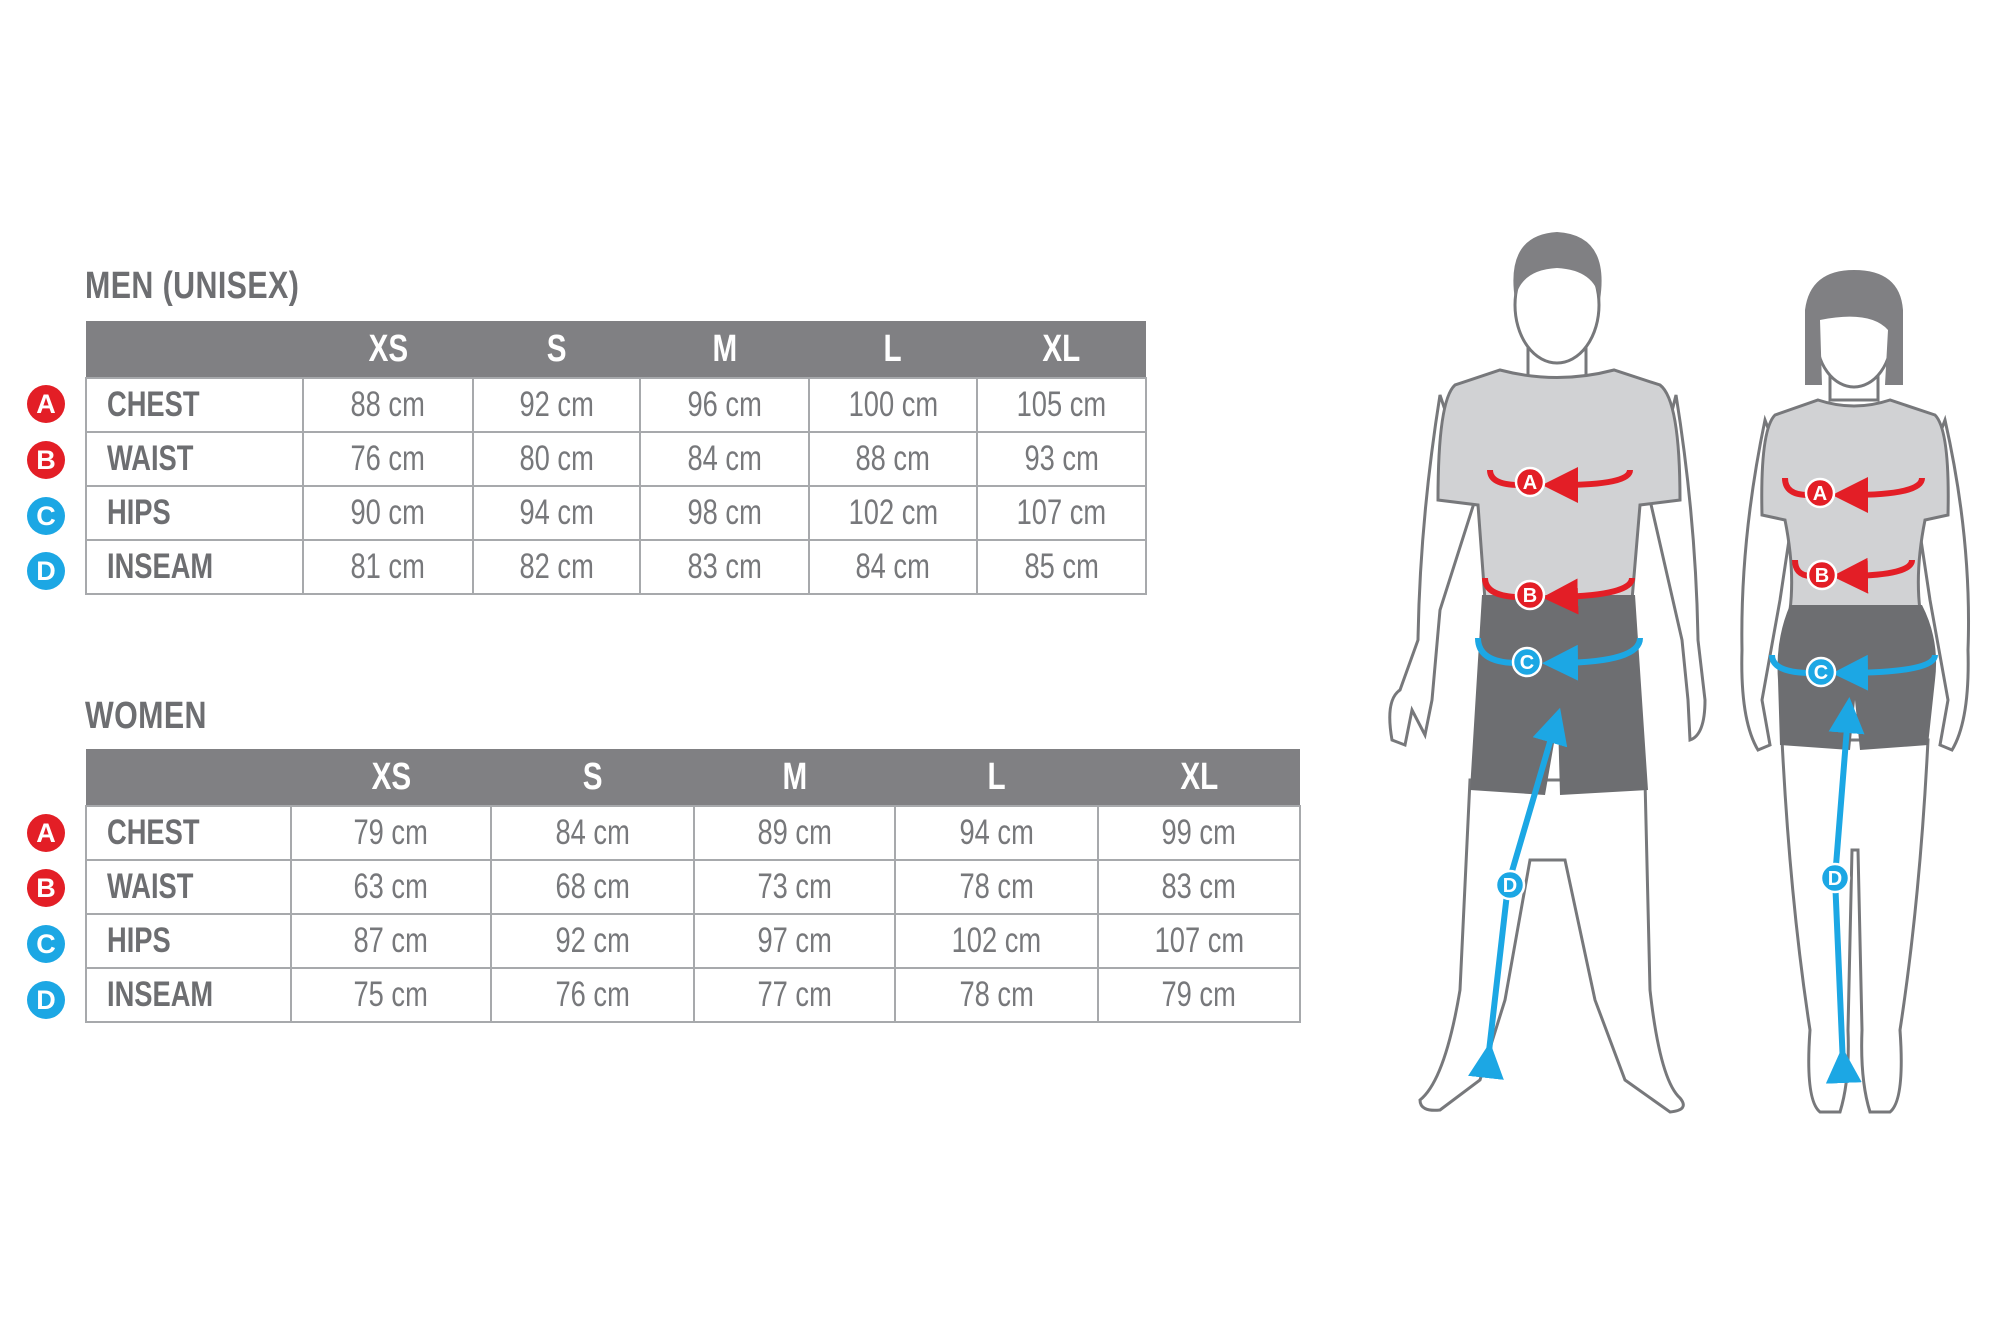 The height and width of the screenshot is (1335, 2000). Describe the element at coordinates (592, 887) in the screenshot. I see `measurement-value: 68 cm` at that location.